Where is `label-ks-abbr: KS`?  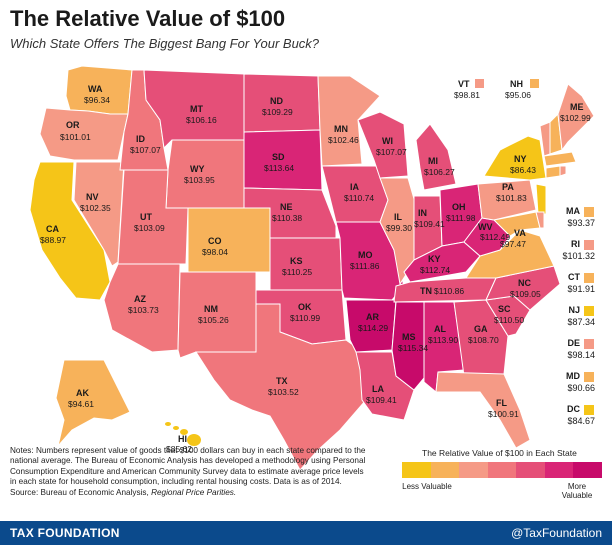 label-ks-abbr: KS is located at coordinates (296, 261).